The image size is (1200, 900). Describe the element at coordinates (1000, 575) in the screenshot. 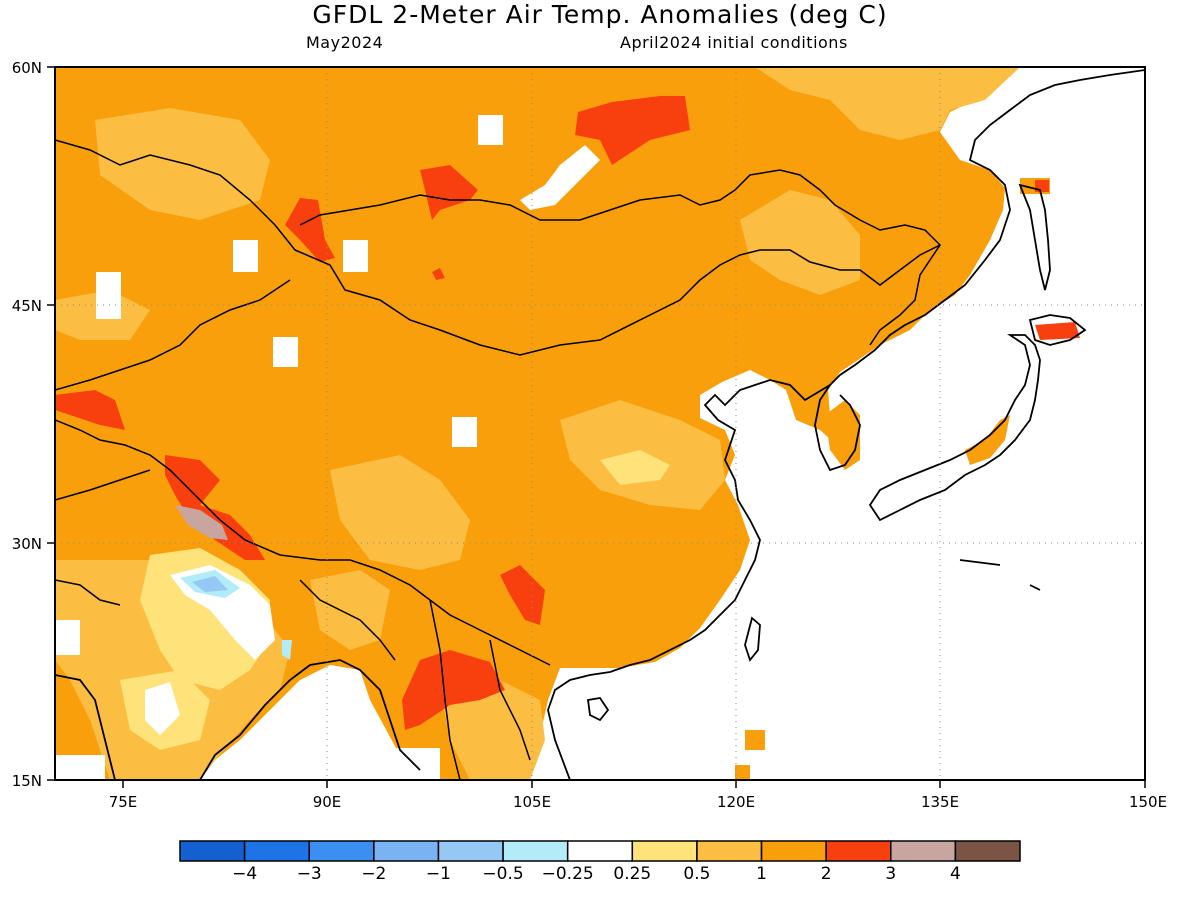

I see `coastline-sumatra` at that location.